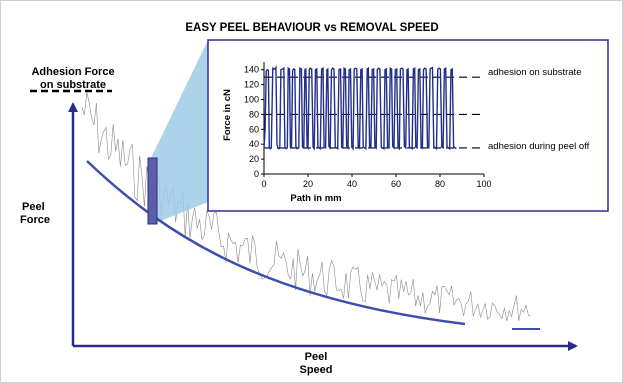 Image resolution: width=623 pixels, height=383 pixels. I want to click on peel-force-label-line2: Force, so click(35, 220).